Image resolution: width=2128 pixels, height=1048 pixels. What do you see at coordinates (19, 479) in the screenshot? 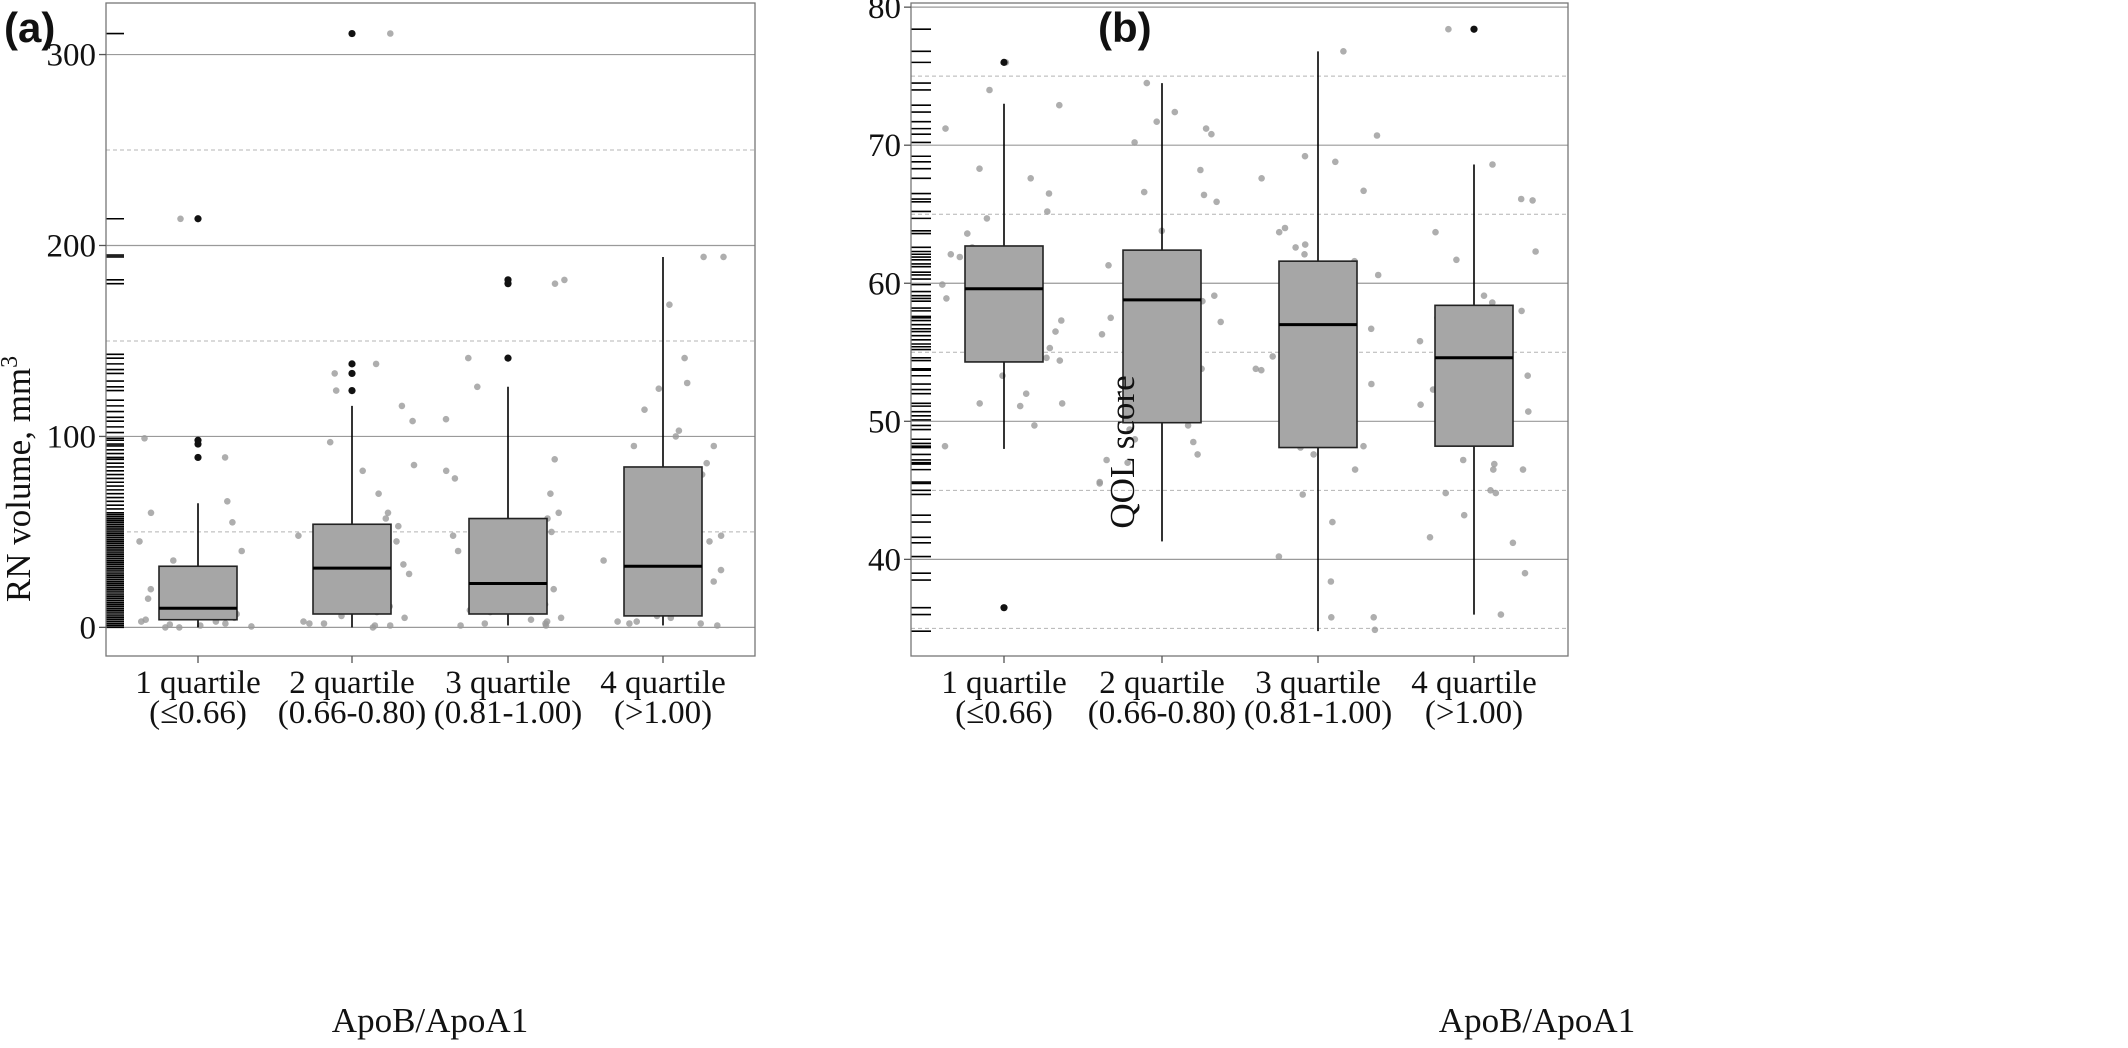
I see `panel-a-y-axis-title: RN volume, mm3` at bounding box center [19, 479].